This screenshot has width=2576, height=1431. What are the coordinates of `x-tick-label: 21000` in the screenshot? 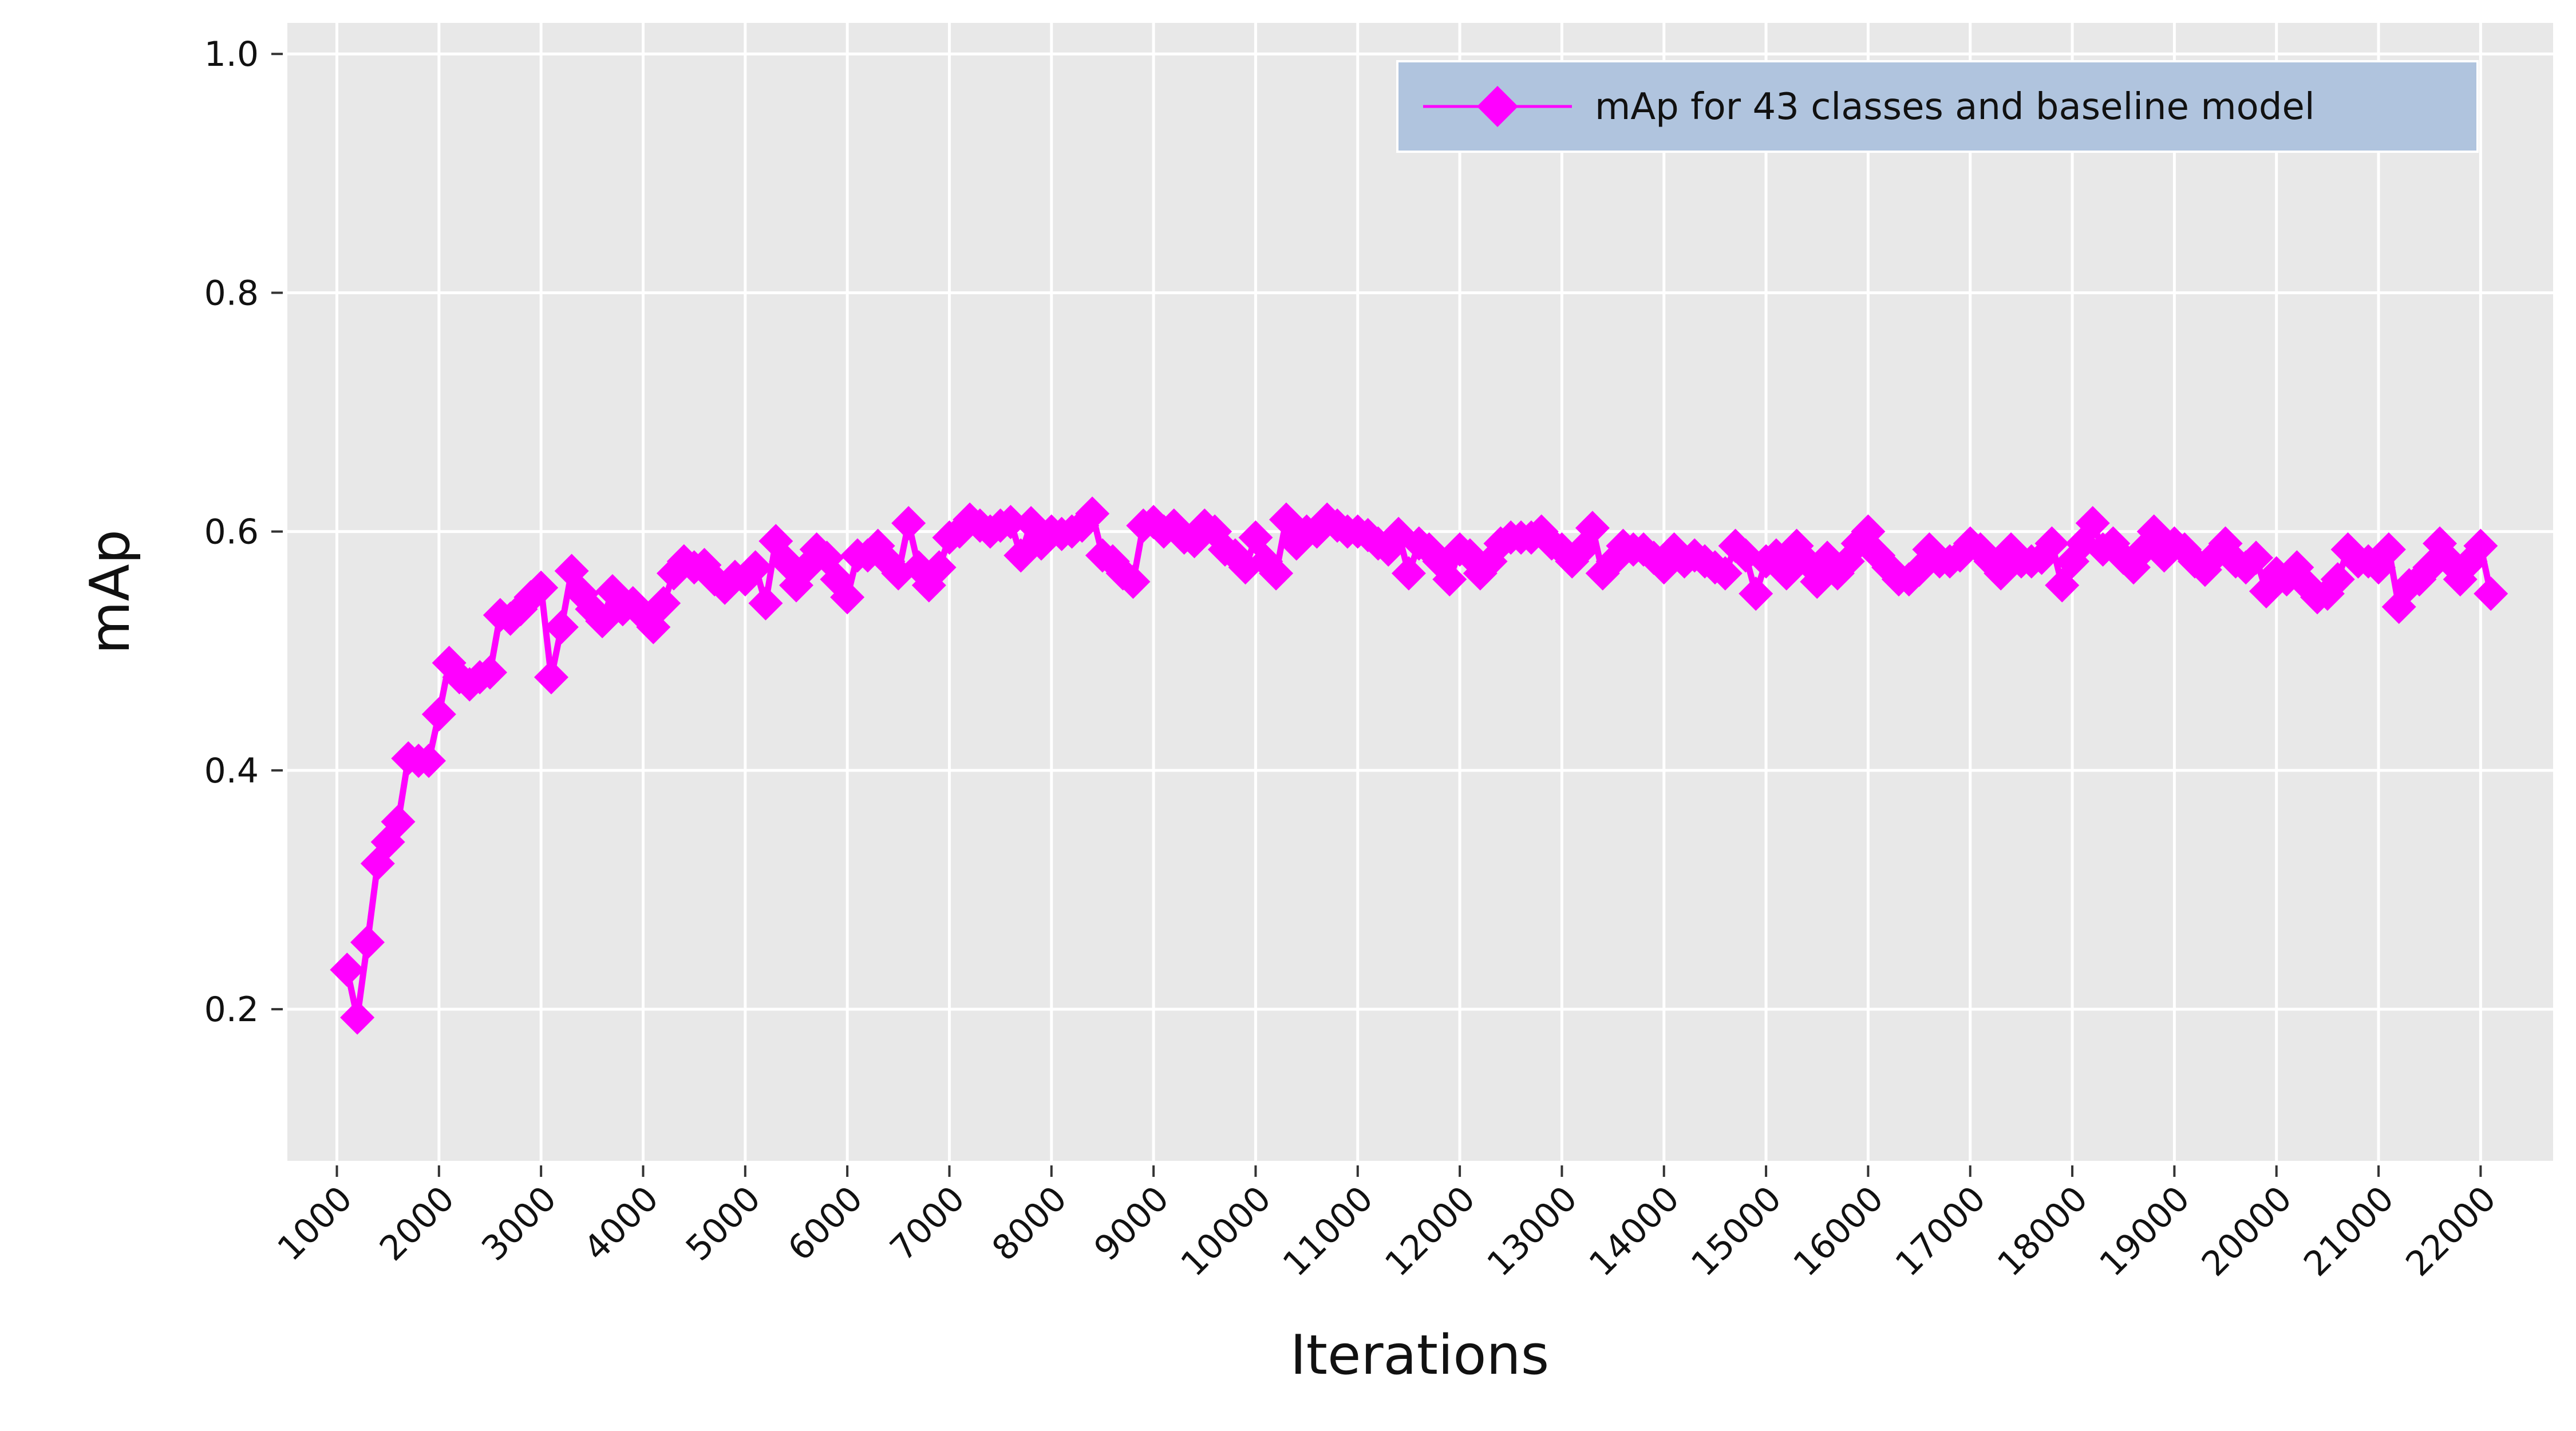 It's located at (2348, 1232).